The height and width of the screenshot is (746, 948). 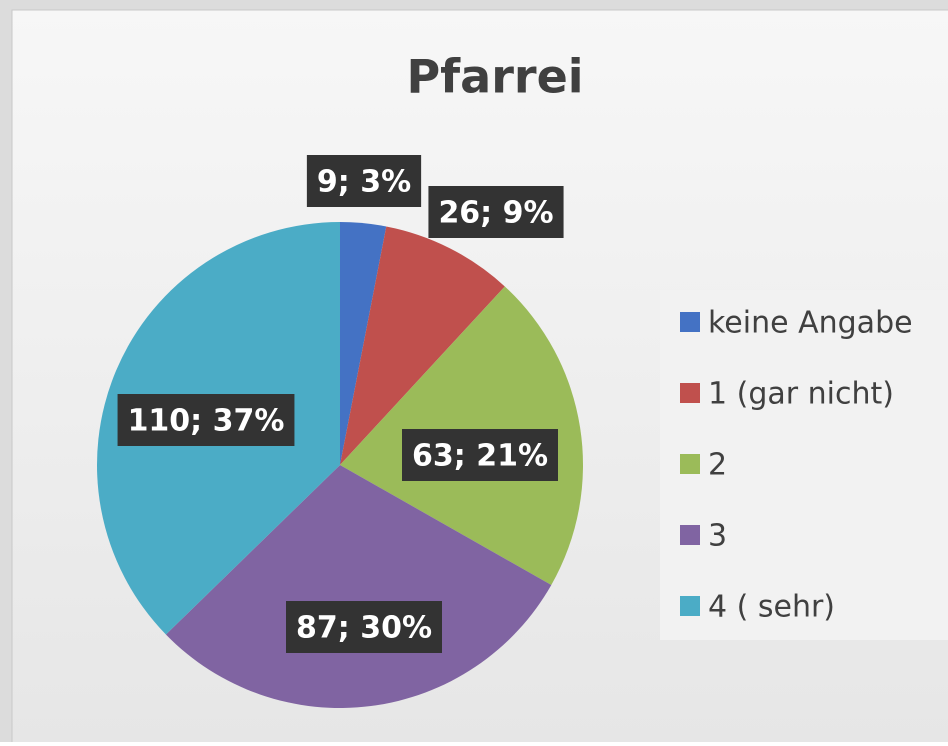 I want to click on data-label: 63; 21%, so click(x=480, y=456).